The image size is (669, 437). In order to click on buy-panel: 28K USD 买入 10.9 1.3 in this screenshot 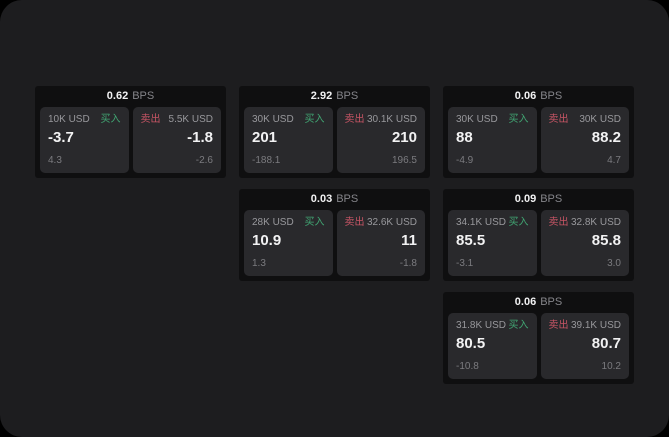, I will do `click(288, 243)`.